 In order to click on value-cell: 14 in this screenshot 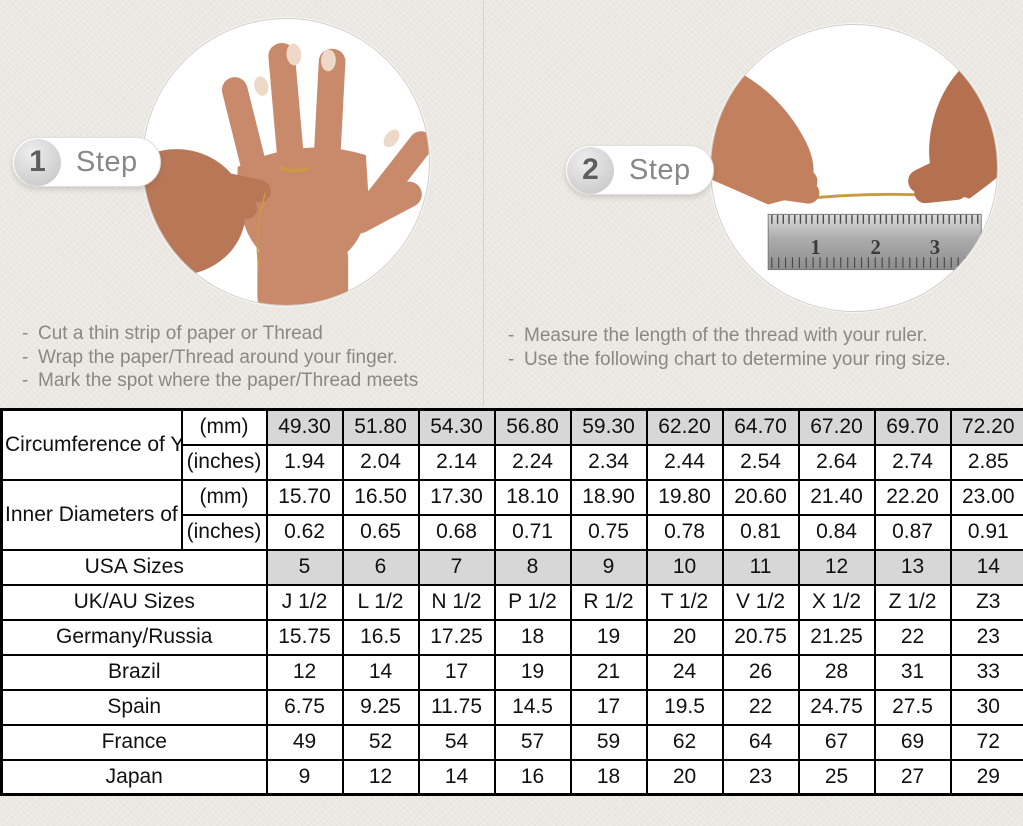, I will do `click(986, 567)`.